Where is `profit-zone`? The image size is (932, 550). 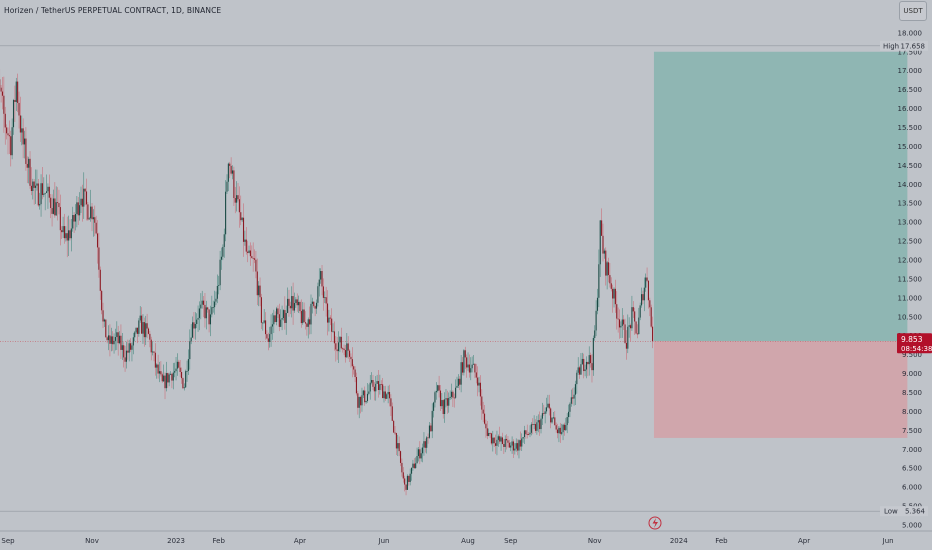
profit-zone is located at coordinates (780, 196).